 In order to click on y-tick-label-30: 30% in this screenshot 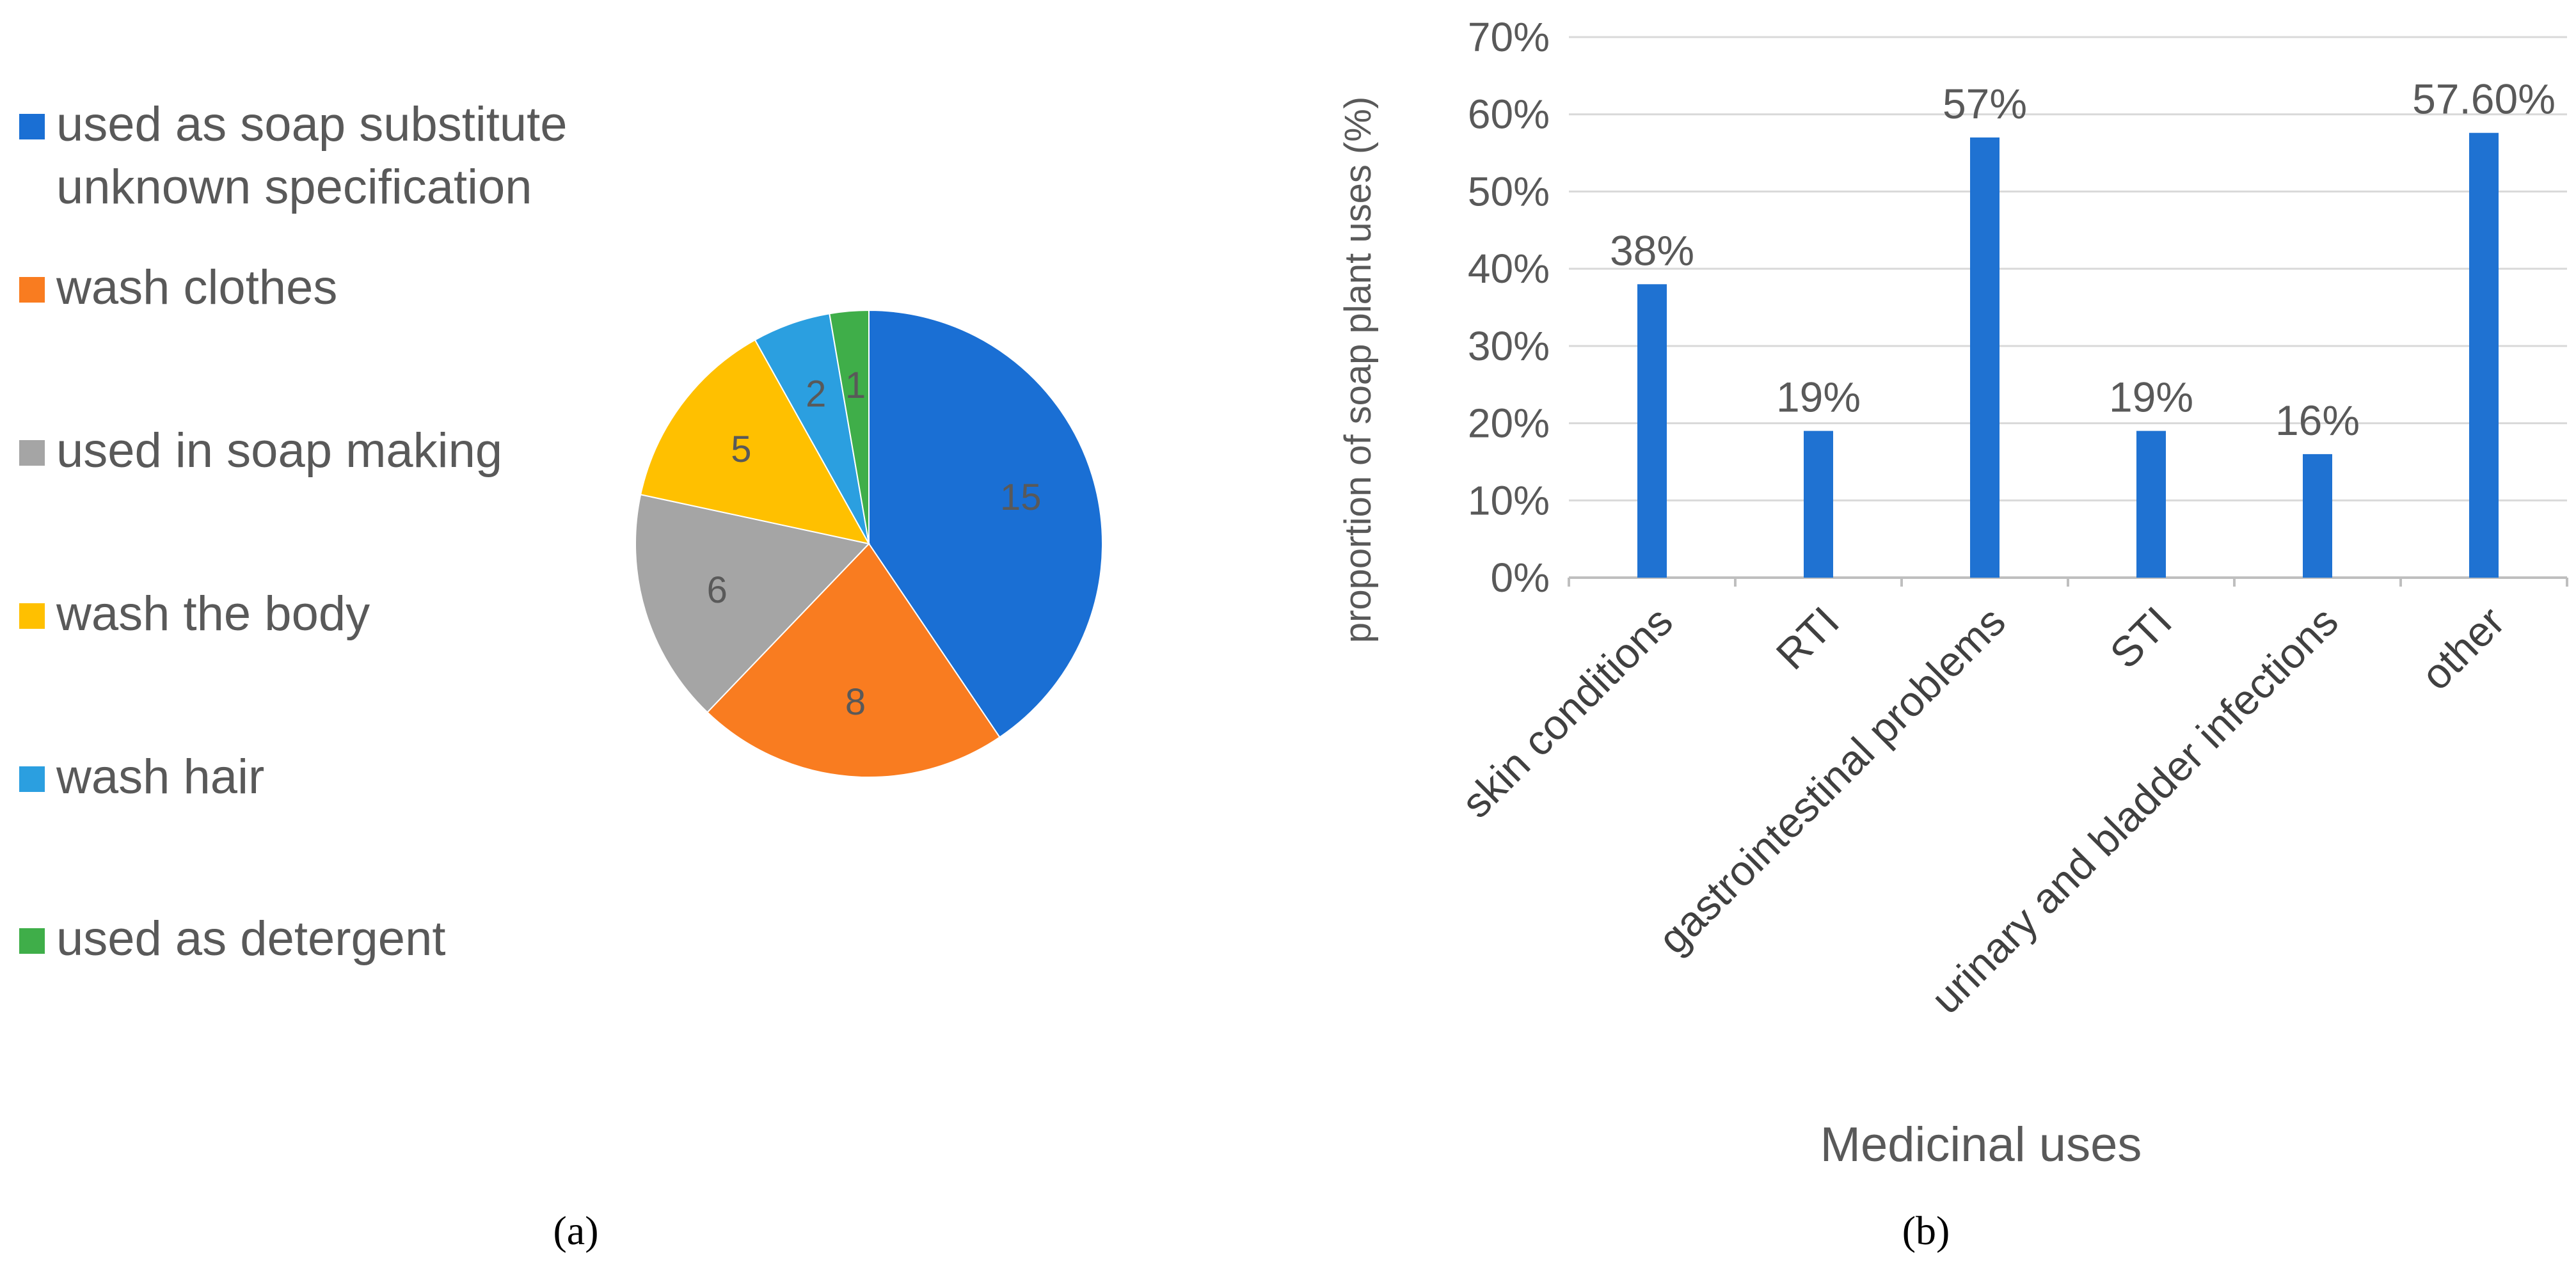, I will do `click(1509, 346)`.